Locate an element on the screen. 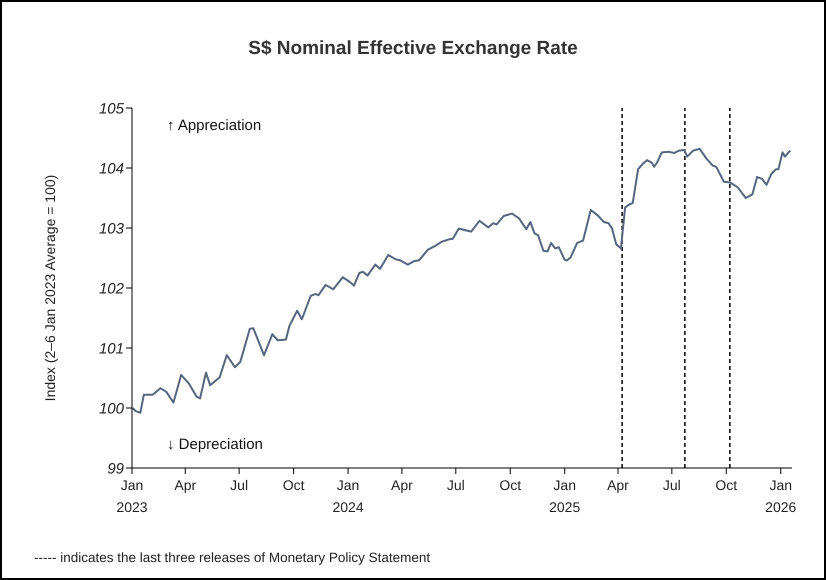 The height and width of the screenshot is (580, 826). text: ----- indicates the last three releases of Monetary Policy Statement is located at coordinates (232, 557).